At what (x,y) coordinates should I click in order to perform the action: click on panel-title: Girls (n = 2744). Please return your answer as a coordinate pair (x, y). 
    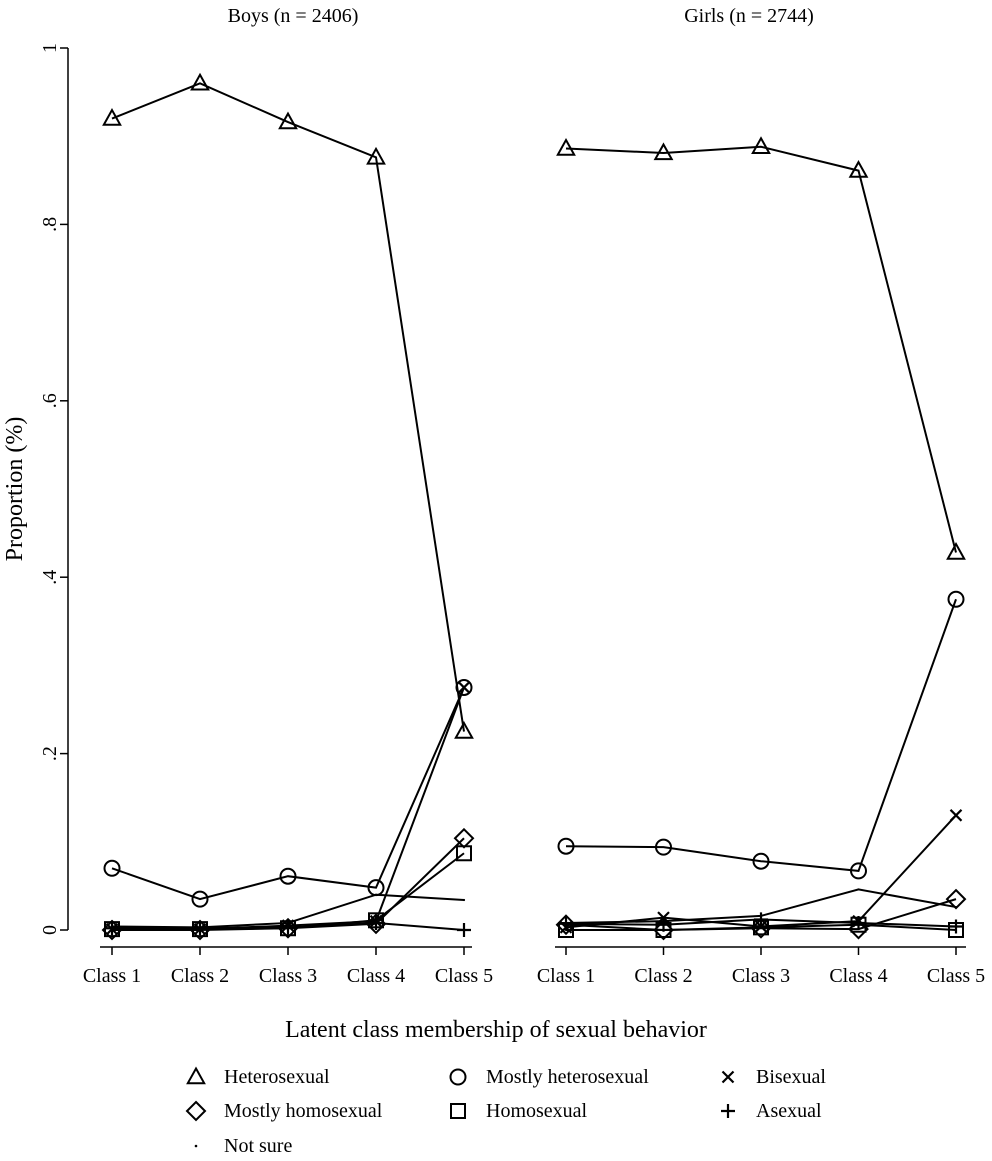
    Looking at the image, I should click on (749, 16).